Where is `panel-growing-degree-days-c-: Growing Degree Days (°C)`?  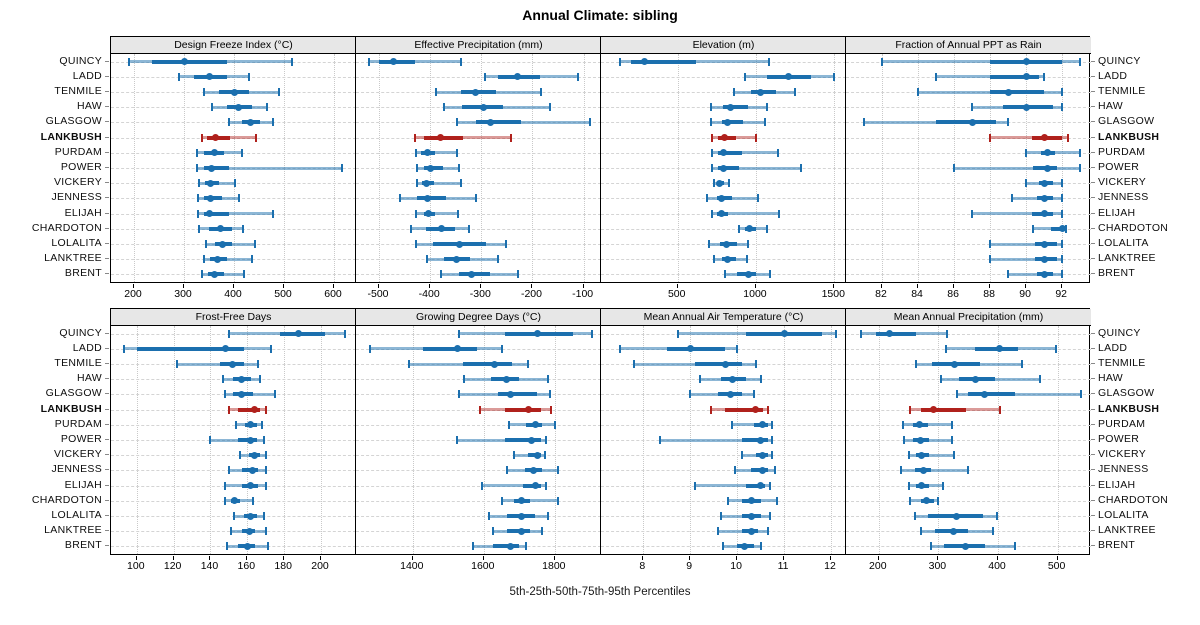 panel-growing-degree-days-c-: Growing Degree Days (°C) is located at coordinates (478, 431).